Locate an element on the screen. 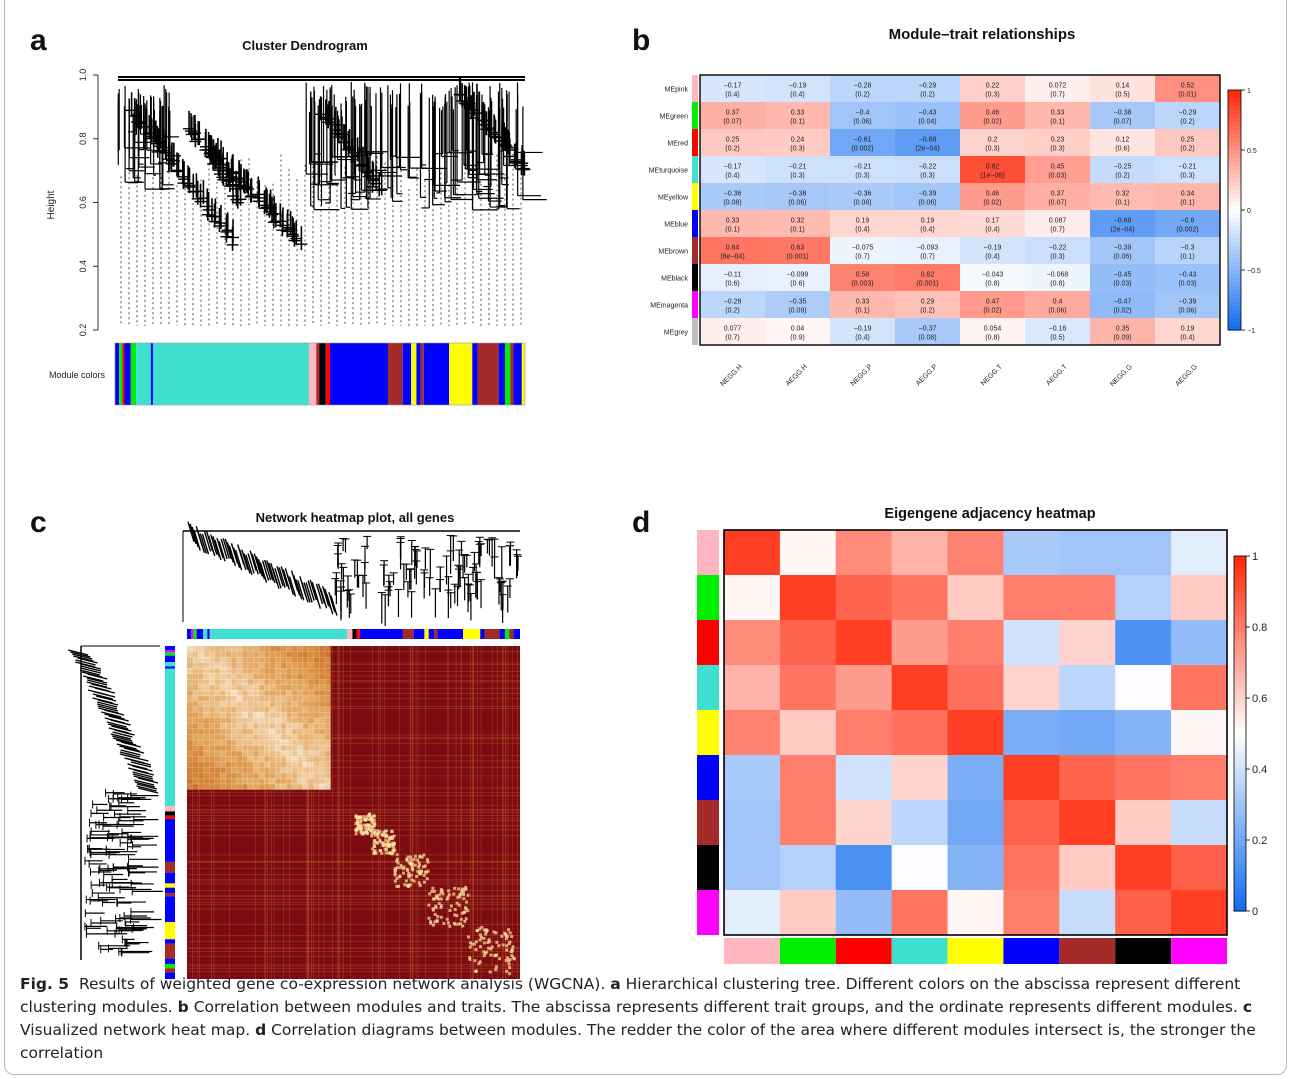 This screenshot has height=1079, width=1293. row-label: MEgrey is located at coordinates (676, 333).